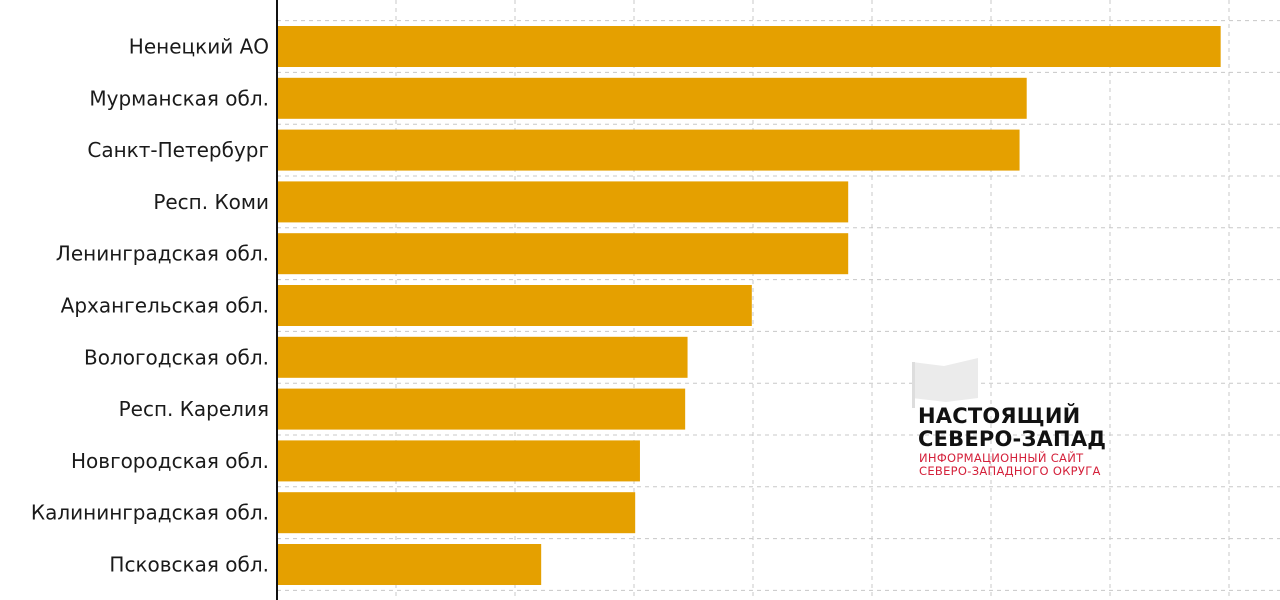 The image size is (1280, 600). I want to click on logo-title-line2: СЕВЕРО-ЗАПАД, so click(1012, 439).